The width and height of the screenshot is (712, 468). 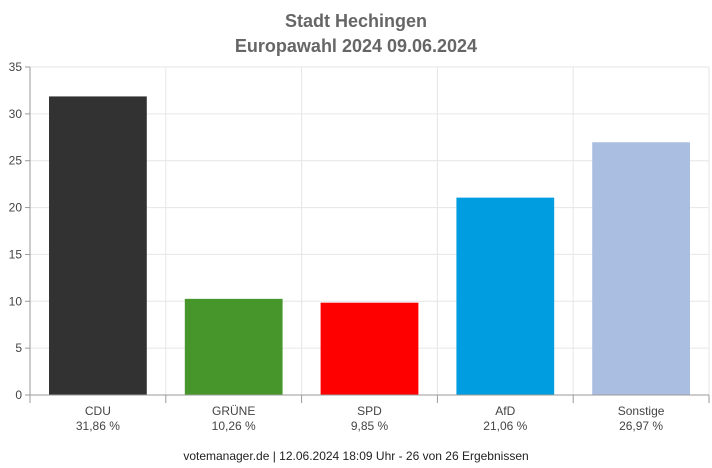 What do you see at coordinates (641, 268) in the screenshot?
I see `bar-sonstige` at bounding box center [641, 268].